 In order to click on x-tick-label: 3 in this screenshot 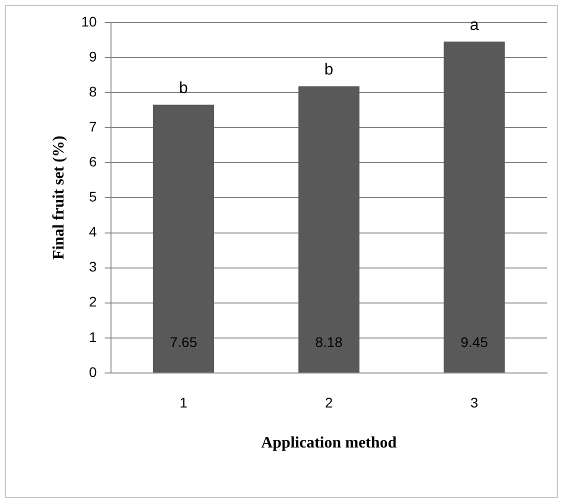, I will do `click(474, 402)`.